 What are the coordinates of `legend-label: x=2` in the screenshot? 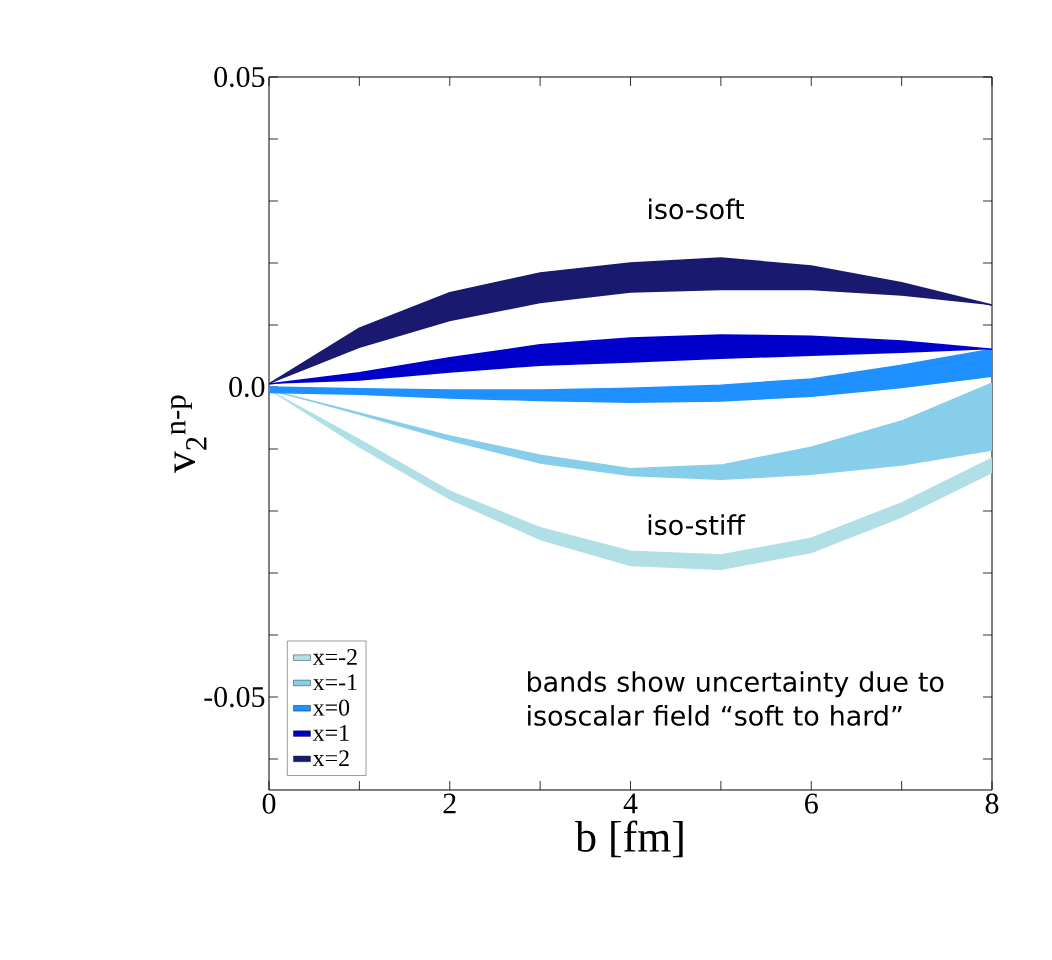 It's located at (330, 758).